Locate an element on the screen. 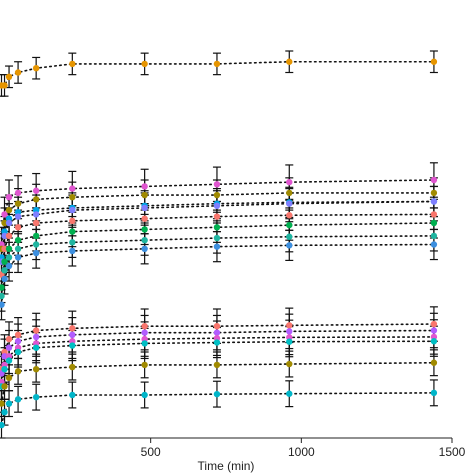  x-tick-label: 500 is located at coordinates (151, 452).